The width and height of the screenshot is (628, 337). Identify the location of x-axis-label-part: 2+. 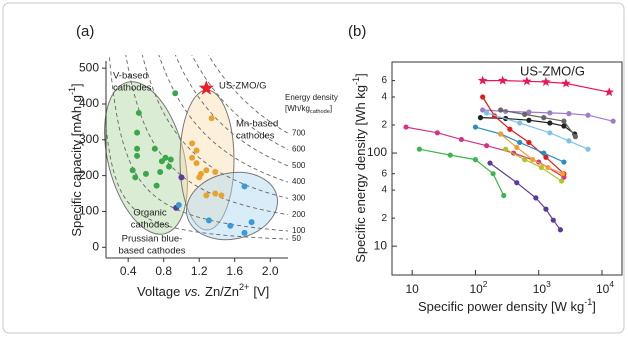
(244, 287).